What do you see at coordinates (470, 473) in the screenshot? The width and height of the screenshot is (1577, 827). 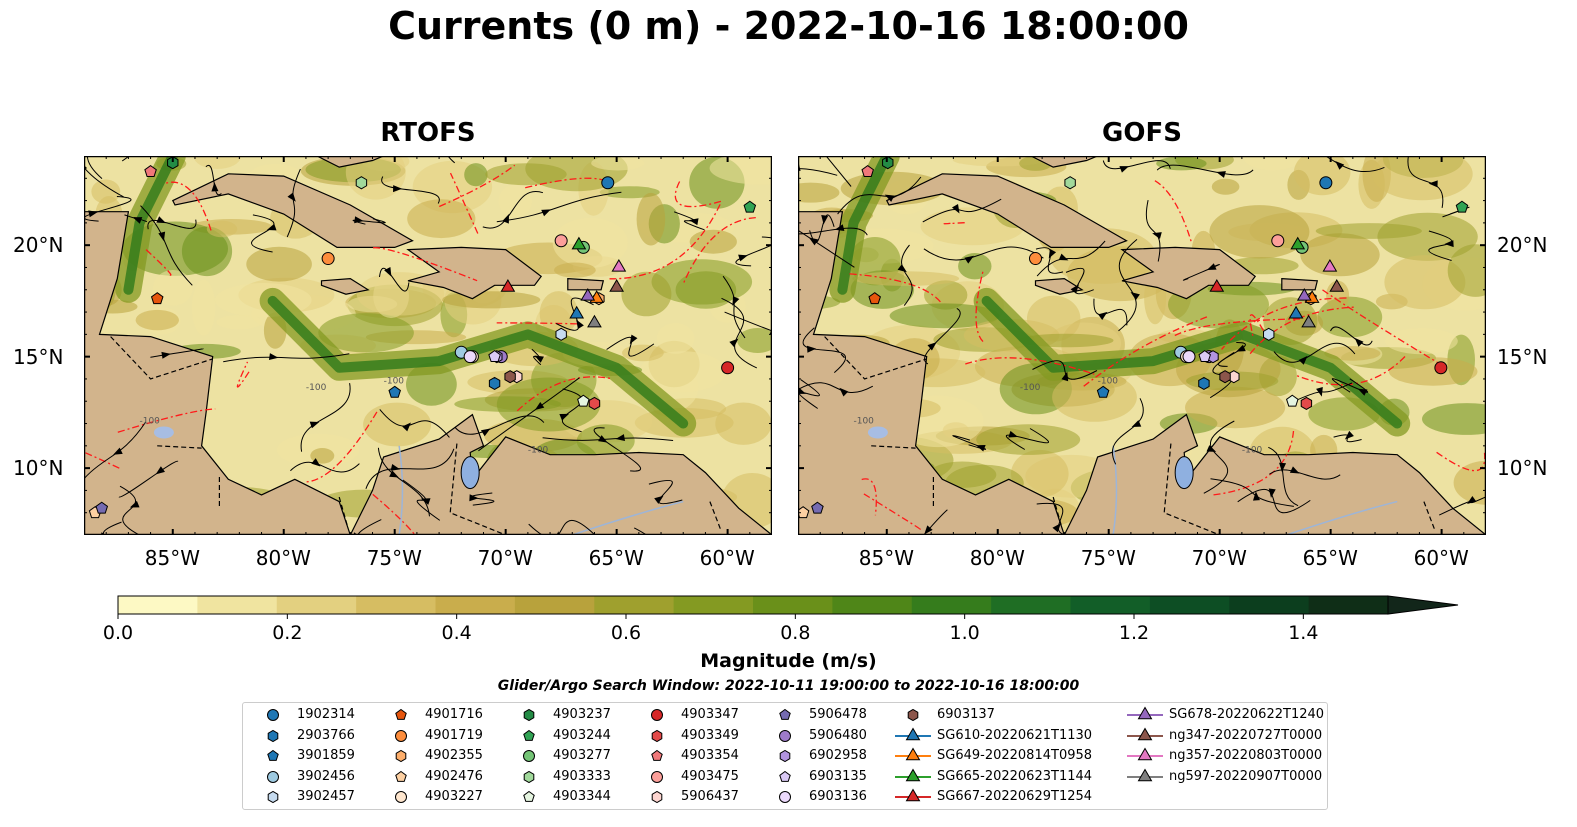 I see `lake-maracaibo` at bounding box center [470, 473].